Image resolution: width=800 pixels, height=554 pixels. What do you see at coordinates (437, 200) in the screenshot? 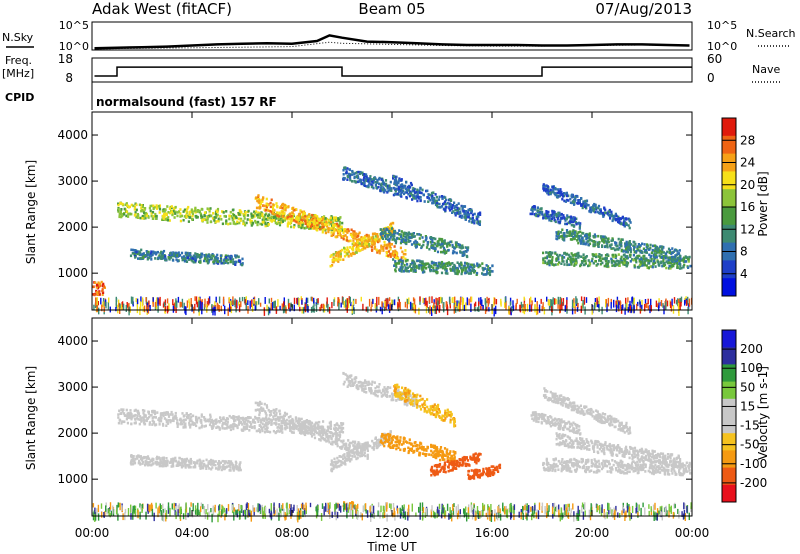
I see `scatter-band` at bounding box center [437, 200].